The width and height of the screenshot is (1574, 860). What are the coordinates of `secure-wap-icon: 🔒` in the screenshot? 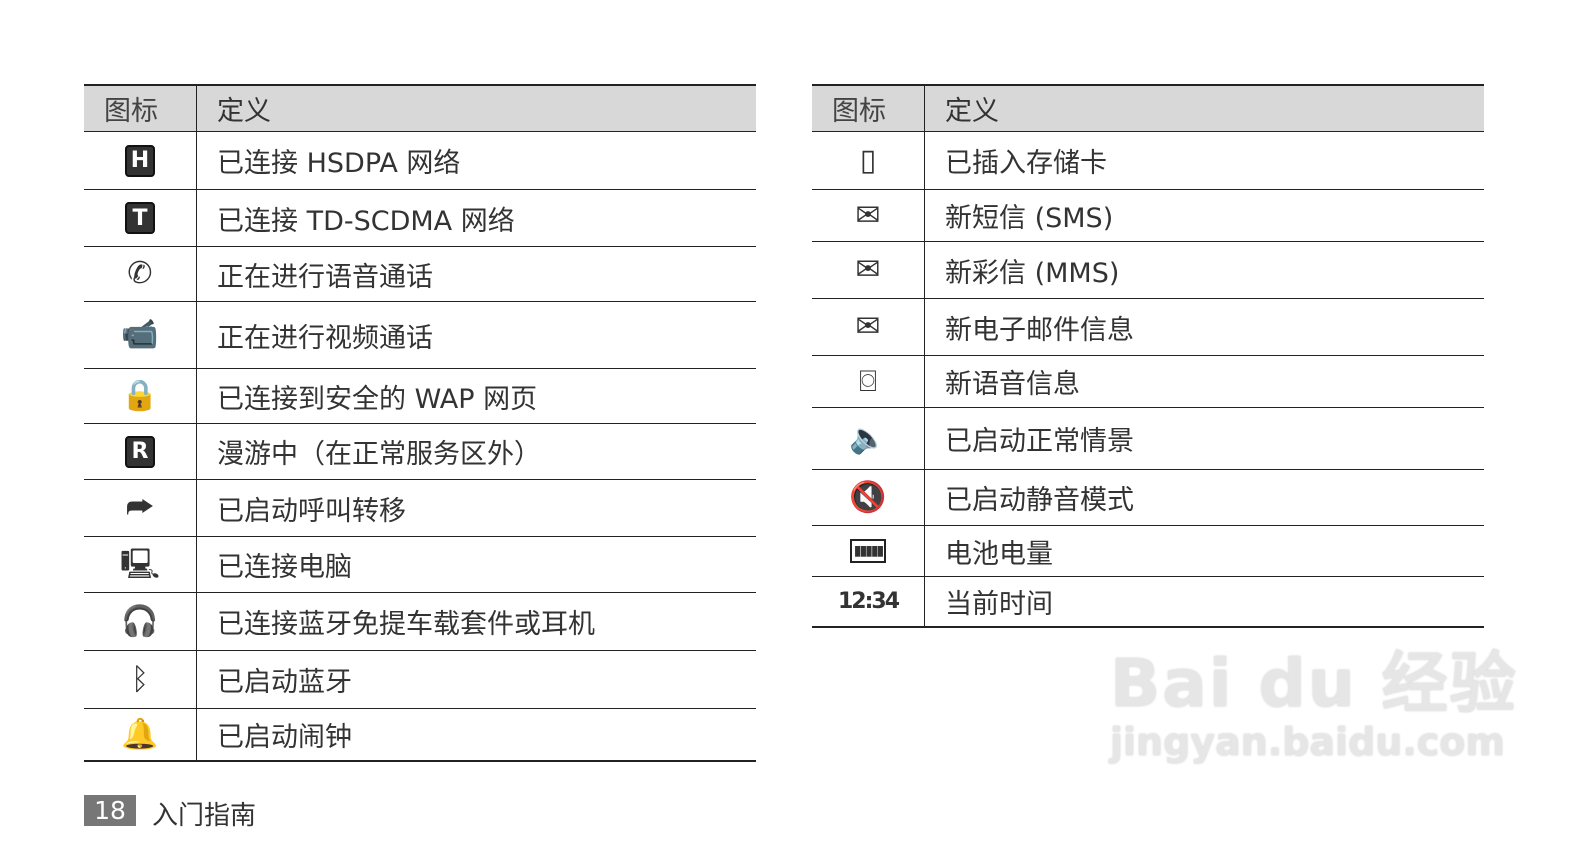 It's located at (140, 395).